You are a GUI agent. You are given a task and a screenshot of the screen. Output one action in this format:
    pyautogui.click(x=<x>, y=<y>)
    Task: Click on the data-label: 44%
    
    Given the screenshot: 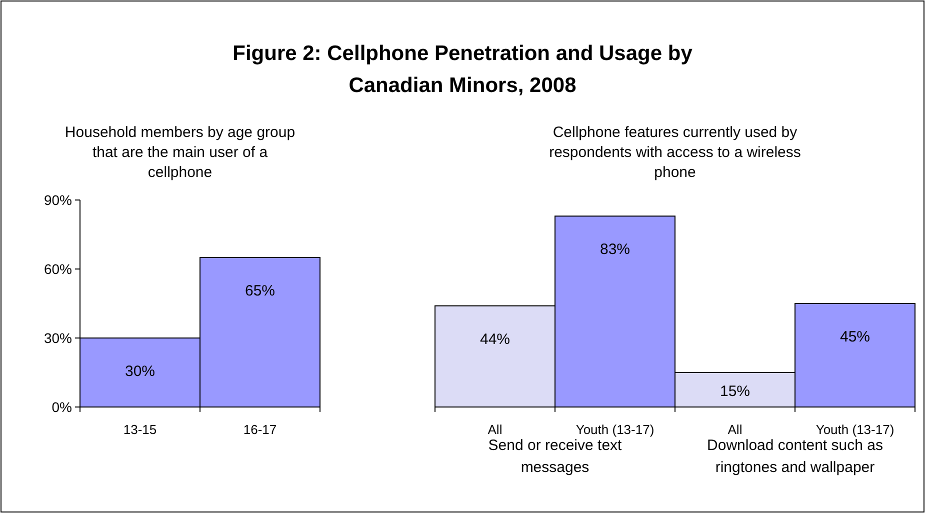 What is the action you would take?
    pyautogui.click(x=495, y=339)
    